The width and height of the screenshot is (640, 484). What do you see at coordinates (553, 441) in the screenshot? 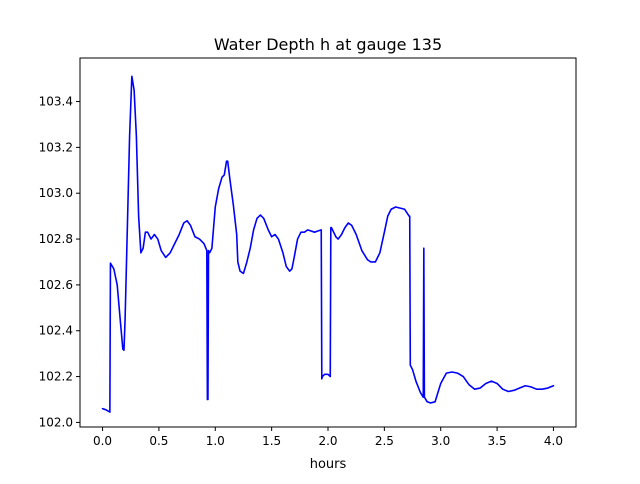
I see `x-tick-label: 4.0` at bounding box center [553, 441].